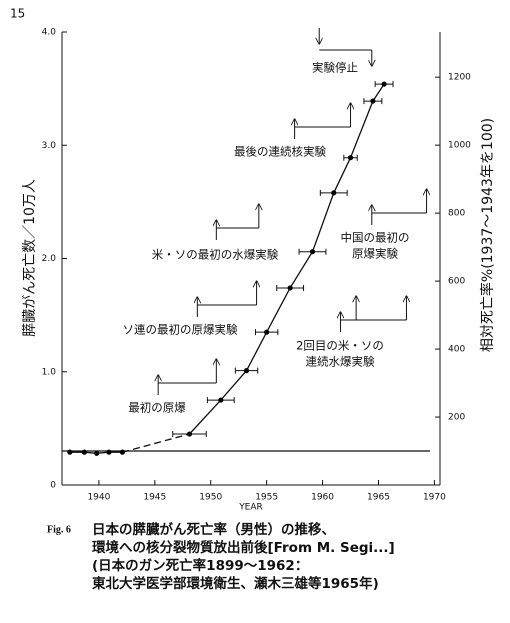 This screenshot has width=510, height=623. What do you see at coordinates (210, 498) in the screenshot?
I see `x-tick-label: 1950` at bounding box center [210, 498].